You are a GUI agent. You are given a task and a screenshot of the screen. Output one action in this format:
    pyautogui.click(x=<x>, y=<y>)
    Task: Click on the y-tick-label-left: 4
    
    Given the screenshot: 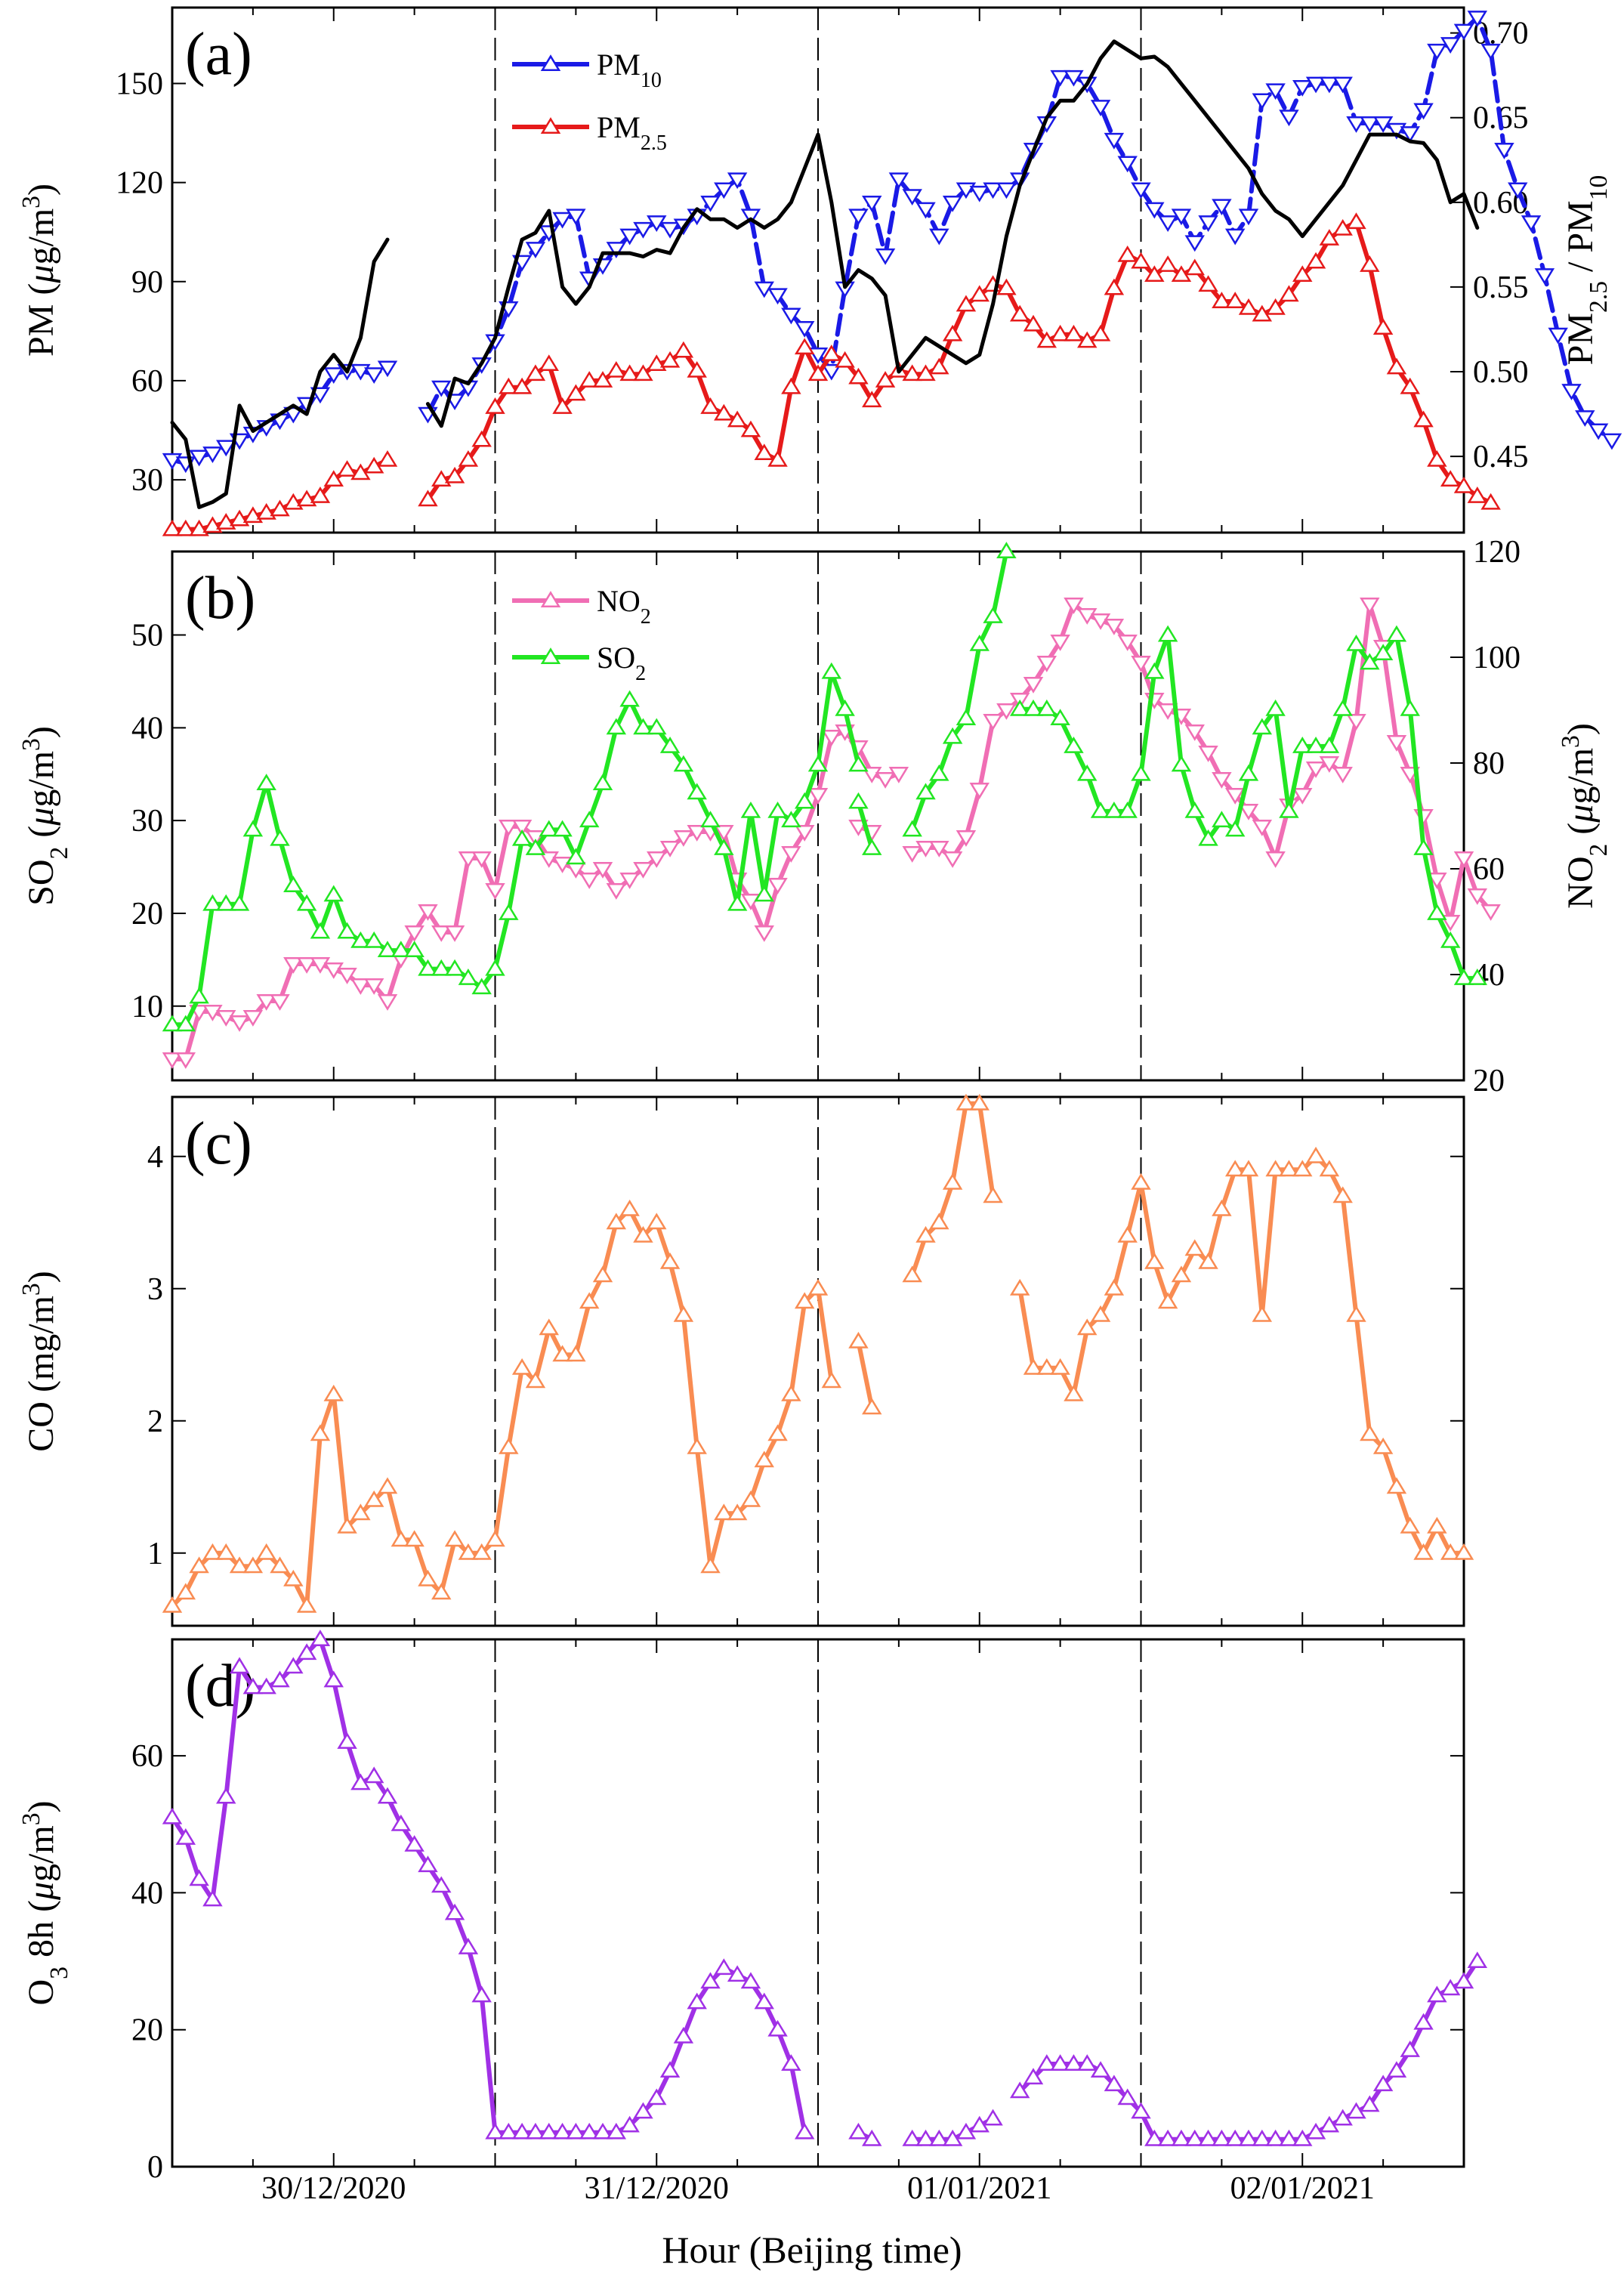 What is the action you would take?
    pyautogui.click(x=155, y=1157)
    